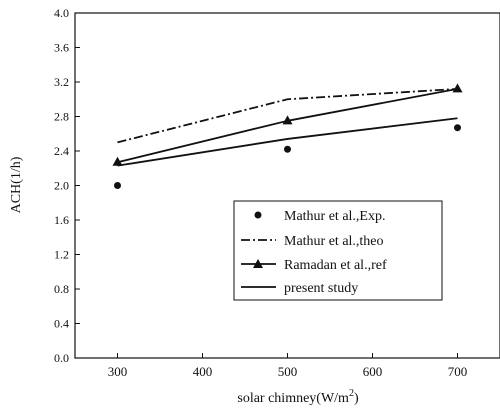 The image size is (500, 412). What do you see at coordinates (356, 398) in the screenshot?
I see `x-axis-label-suffix: )` at bounding box center [356, 398].